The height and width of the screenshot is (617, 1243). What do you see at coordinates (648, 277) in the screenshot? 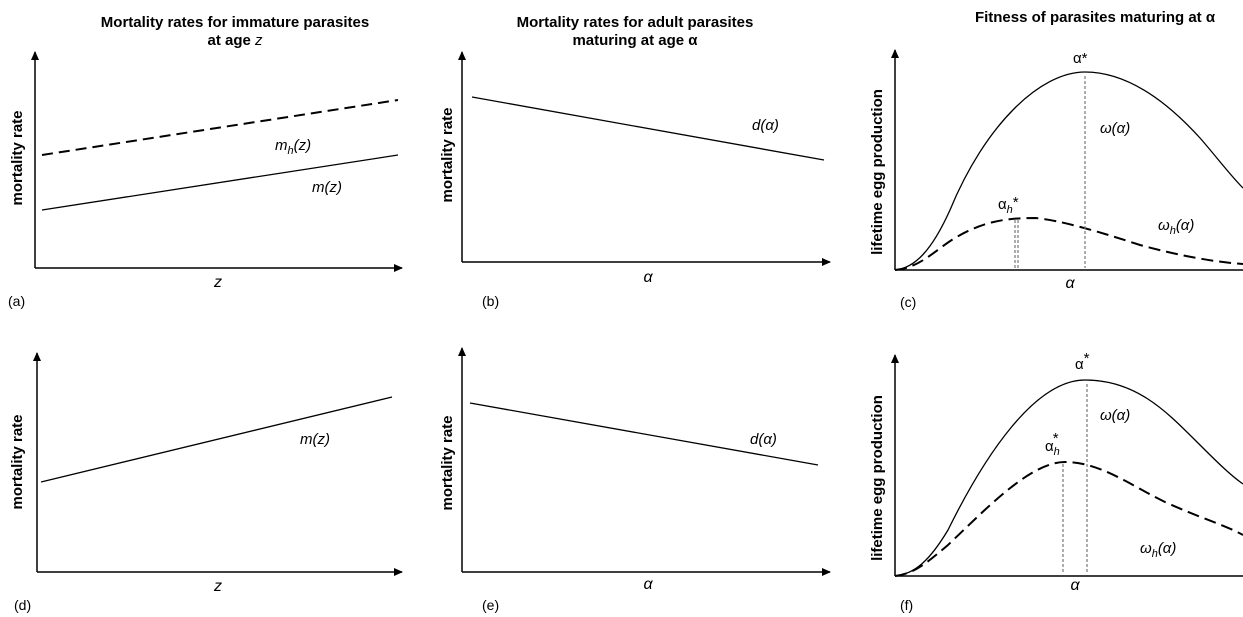
I see `panel-b-x-label: α` at bounding box center [648, 277].